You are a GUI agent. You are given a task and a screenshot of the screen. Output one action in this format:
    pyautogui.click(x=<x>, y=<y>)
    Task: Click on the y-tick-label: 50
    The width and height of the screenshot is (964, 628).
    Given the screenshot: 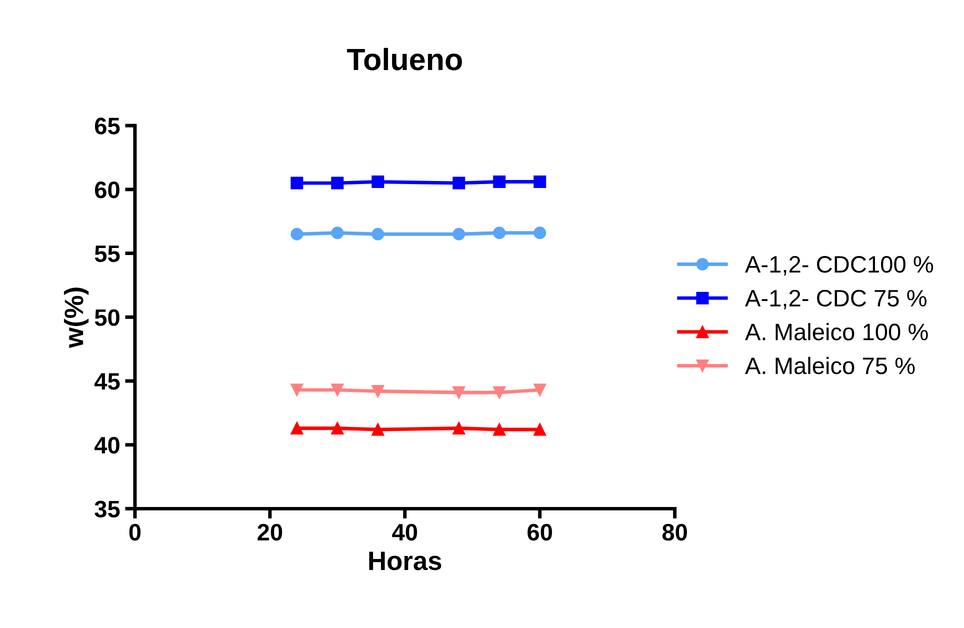 What is the action you would take?
    pyautogui.click(x=107, y=317)
    